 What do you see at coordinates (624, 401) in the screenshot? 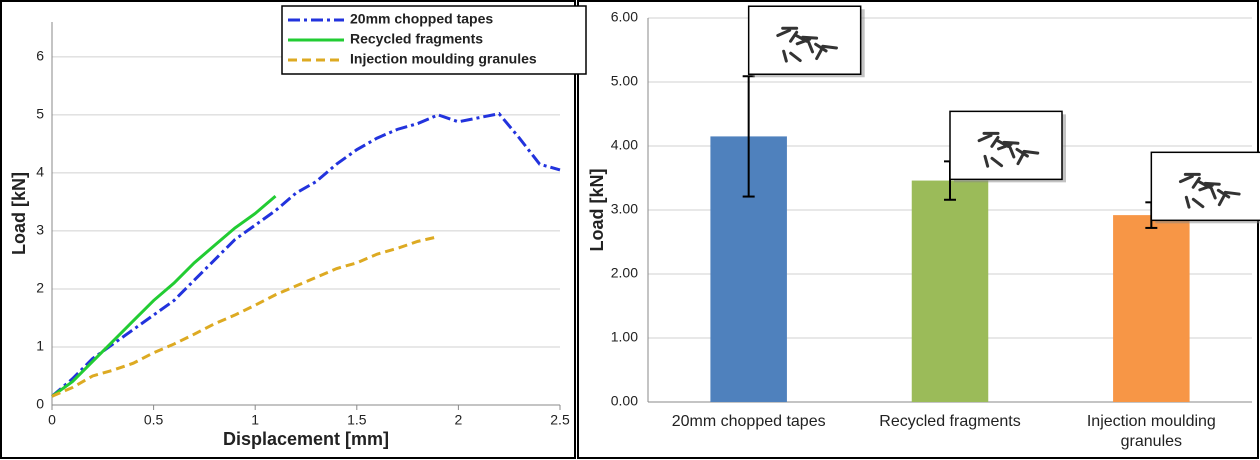
I see `y-tick-label: 0.00` at bounding box center [624, 401].